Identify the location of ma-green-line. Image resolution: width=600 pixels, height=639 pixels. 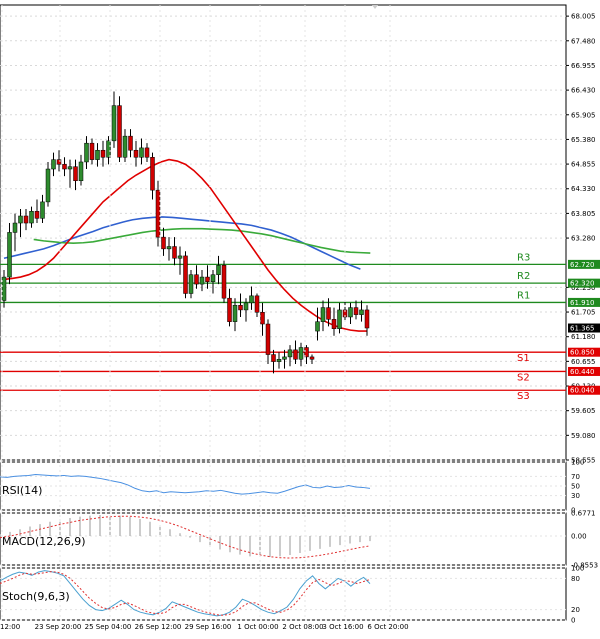
(202, 240).